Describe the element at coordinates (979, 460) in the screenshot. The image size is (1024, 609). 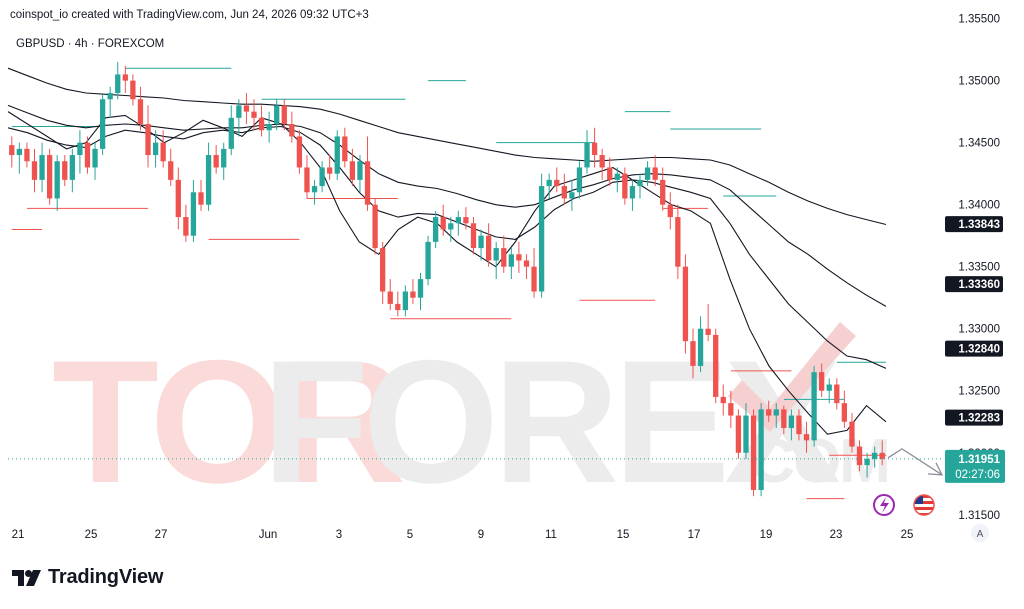
I see `current-price-value: 1.31951` at that location.